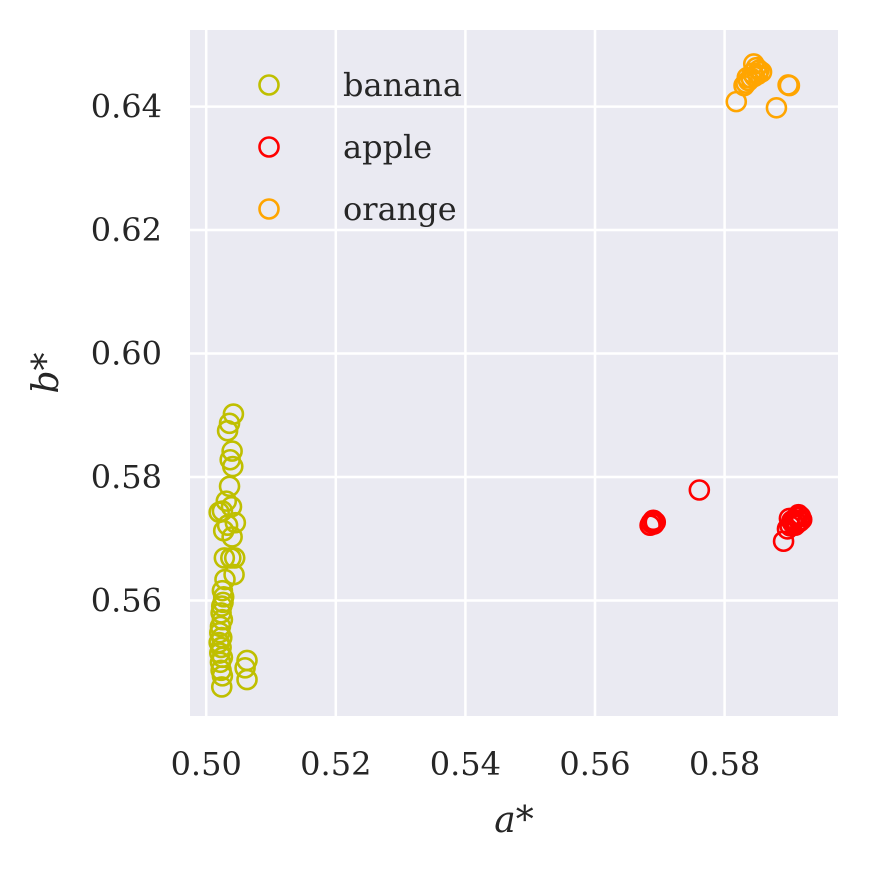  I want to click on series-banana, so click(233, 550).